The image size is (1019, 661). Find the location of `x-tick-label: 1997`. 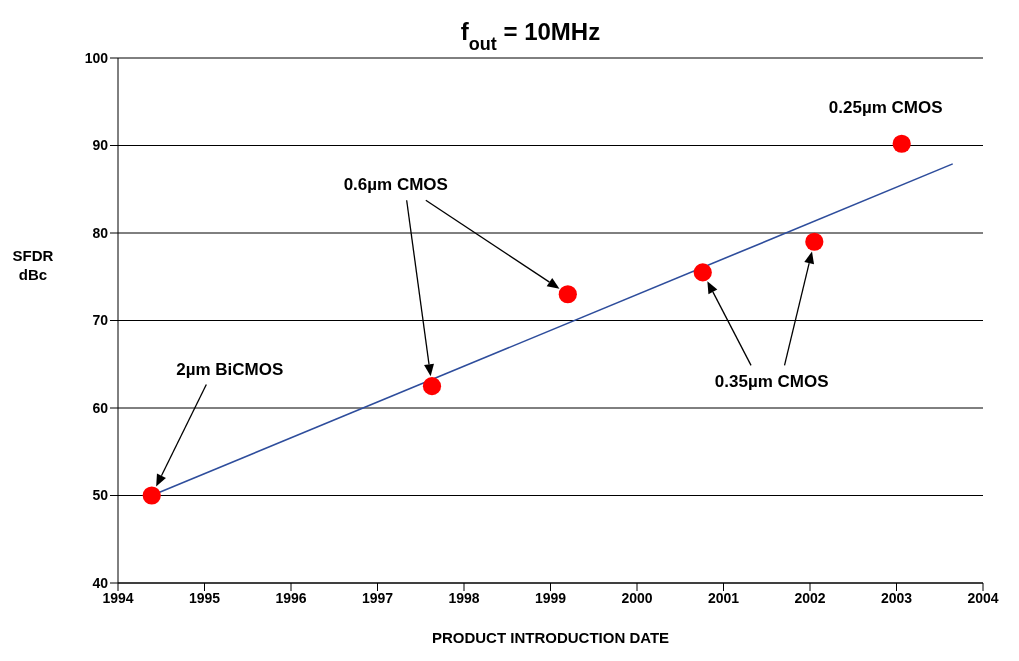

x-tick-label: 1997 is located at coordinates (377, 597).